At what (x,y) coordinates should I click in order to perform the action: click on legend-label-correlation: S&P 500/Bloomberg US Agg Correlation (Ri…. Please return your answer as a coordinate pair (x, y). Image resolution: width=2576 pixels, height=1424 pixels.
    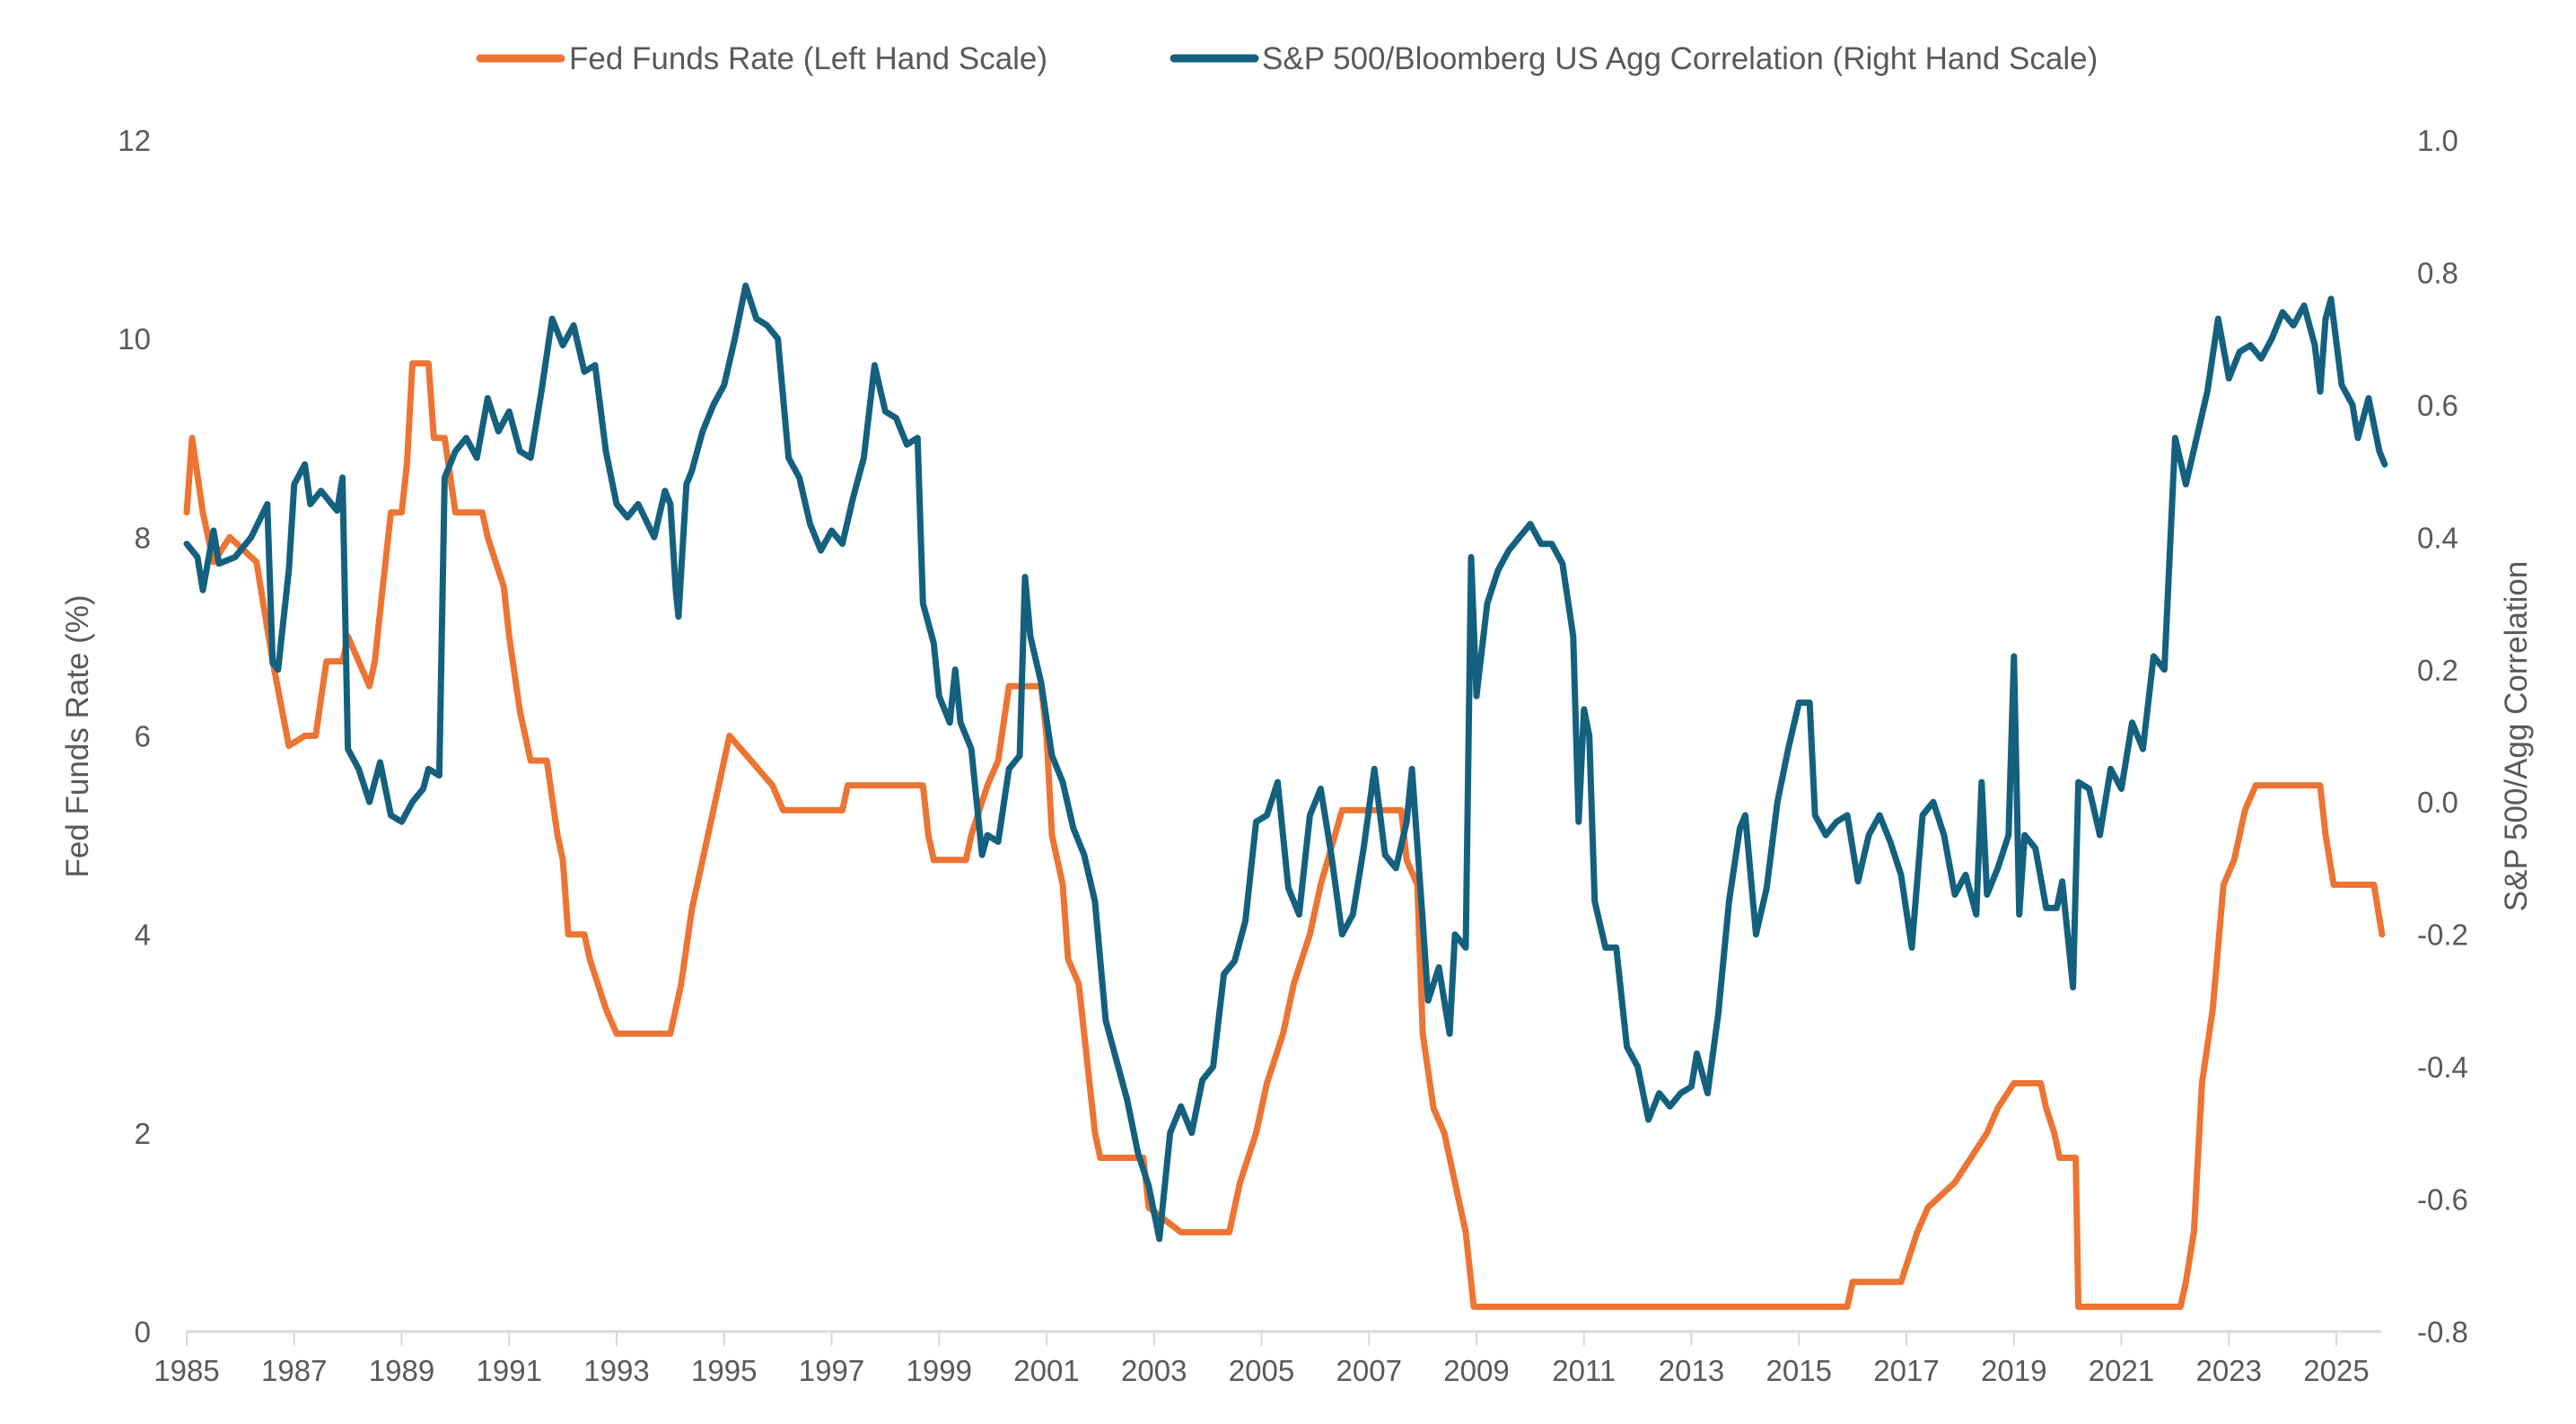
    Looking at the image, I should click on (1680, 58).